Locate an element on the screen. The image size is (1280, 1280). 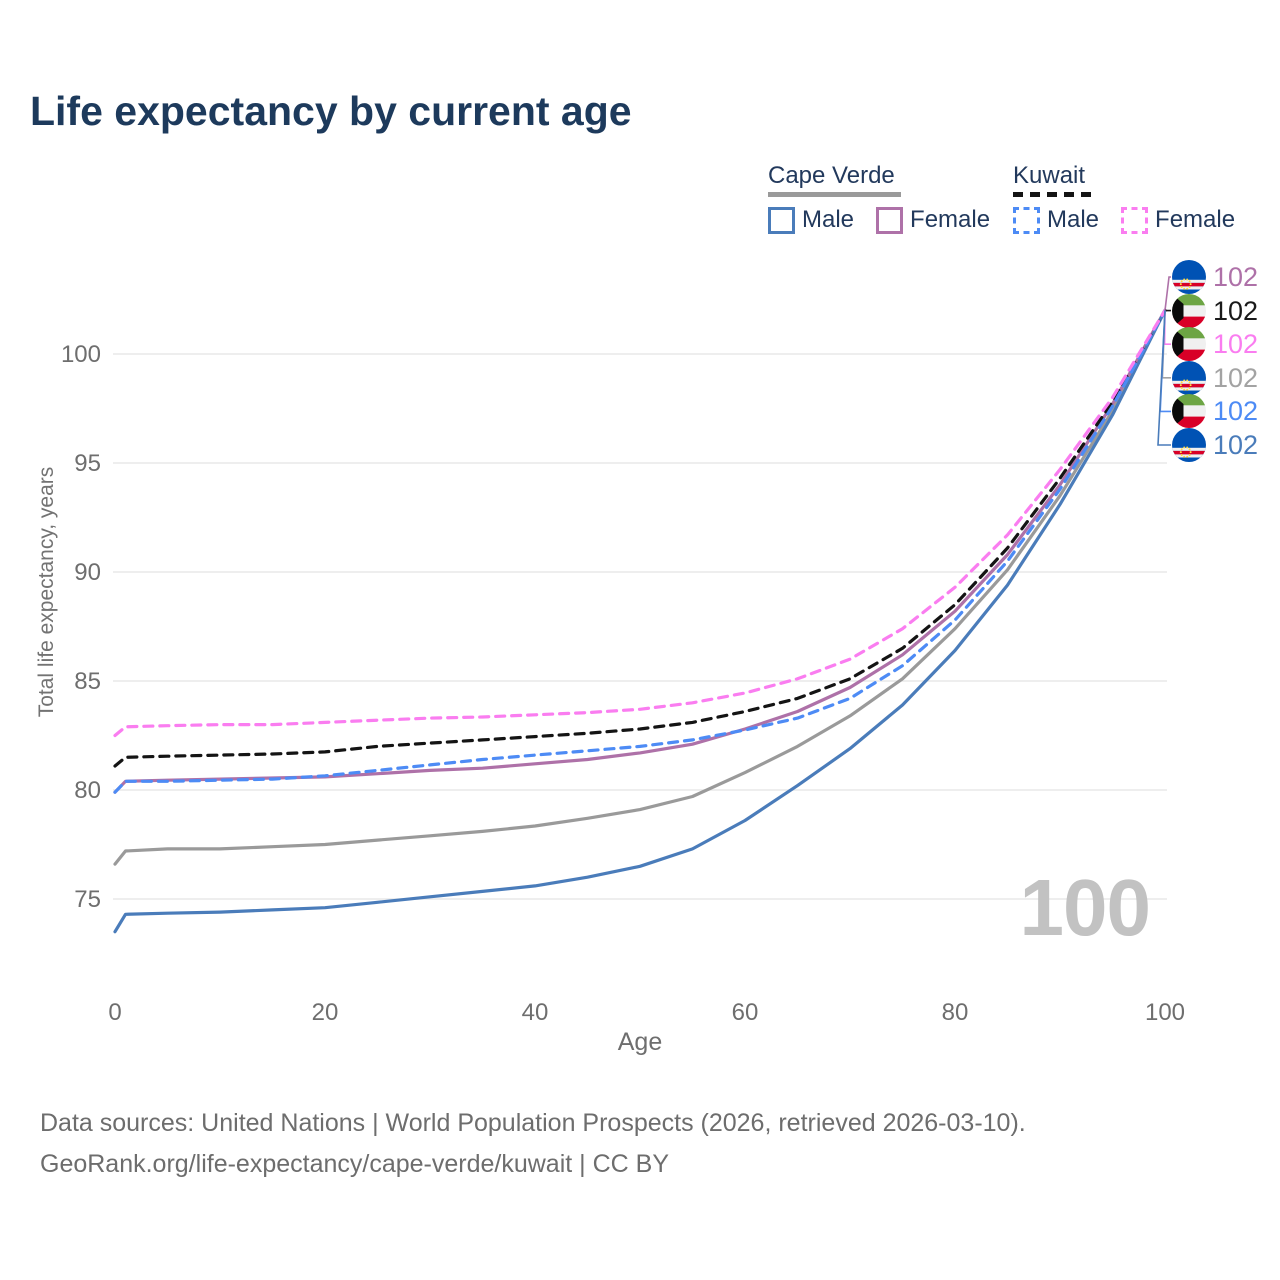
kuwait-female-swatch-icon is located at coordinates (1135, 220).